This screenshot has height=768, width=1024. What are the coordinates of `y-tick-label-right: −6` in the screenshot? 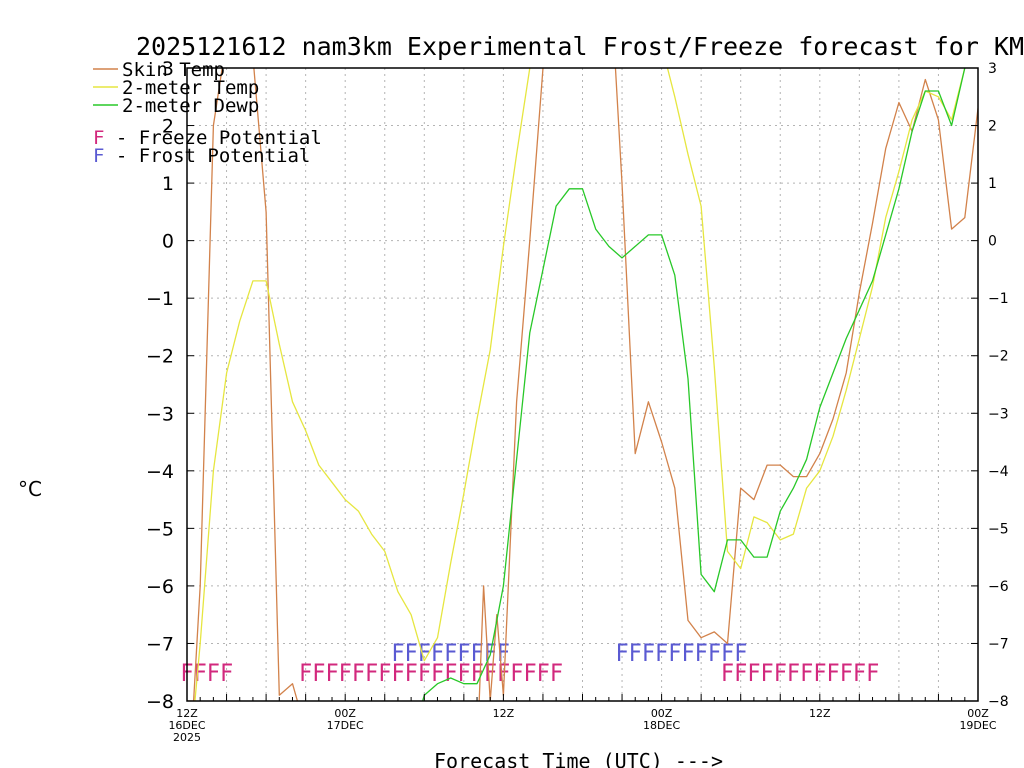 It's located at (998, 587).